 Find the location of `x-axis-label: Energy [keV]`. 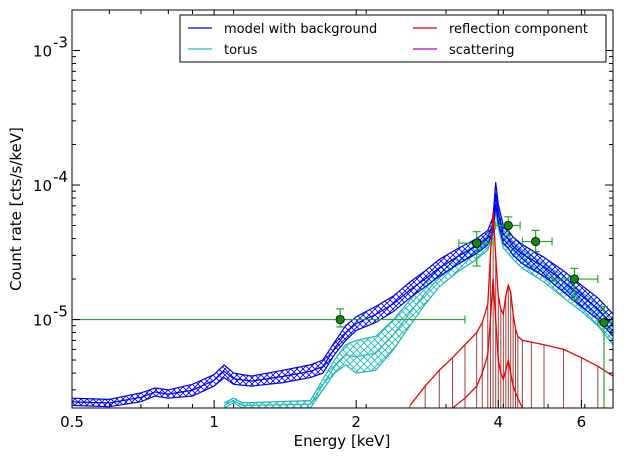

x-axis-label: Energy [keV] is located at coordinates (342, 441).